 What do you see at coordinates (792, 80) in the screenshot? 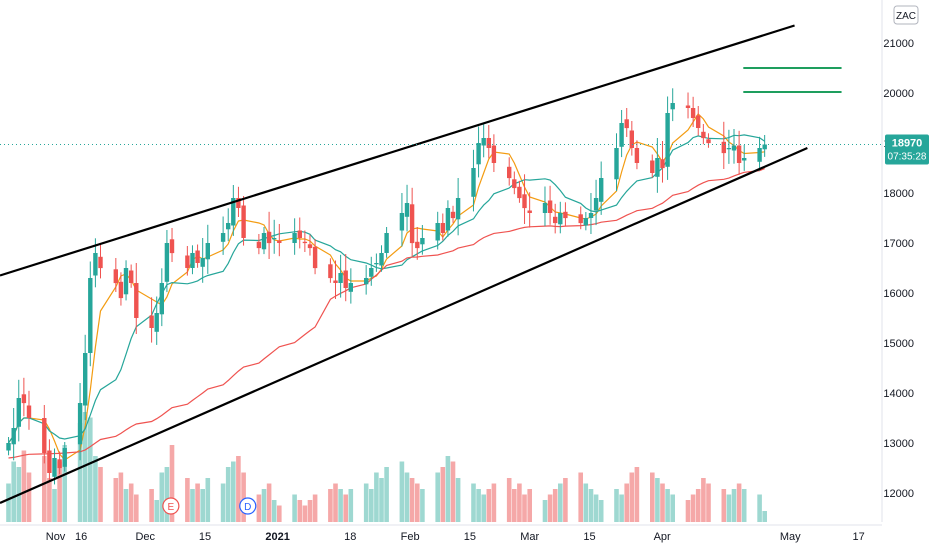
I see `target-lines` at bounding box center [792, 80].